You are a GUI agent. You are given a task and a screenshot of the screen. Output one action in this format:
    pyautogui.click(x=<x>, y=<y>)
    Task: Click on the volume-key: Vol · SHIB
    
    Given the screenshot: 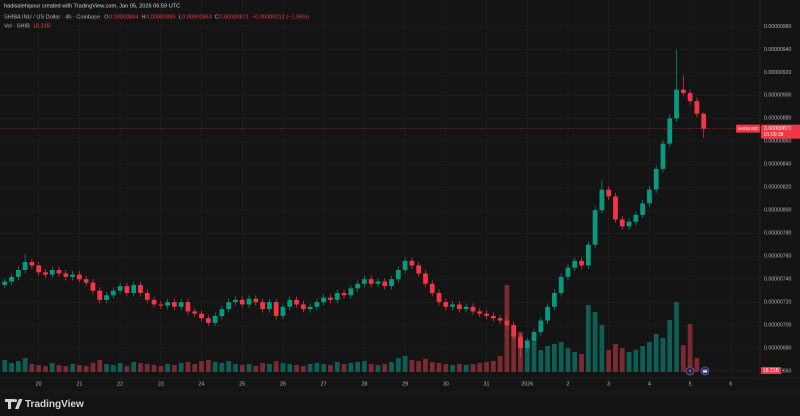 What is the action you would take?
    pyautogui.click(x=17, y=26)
    